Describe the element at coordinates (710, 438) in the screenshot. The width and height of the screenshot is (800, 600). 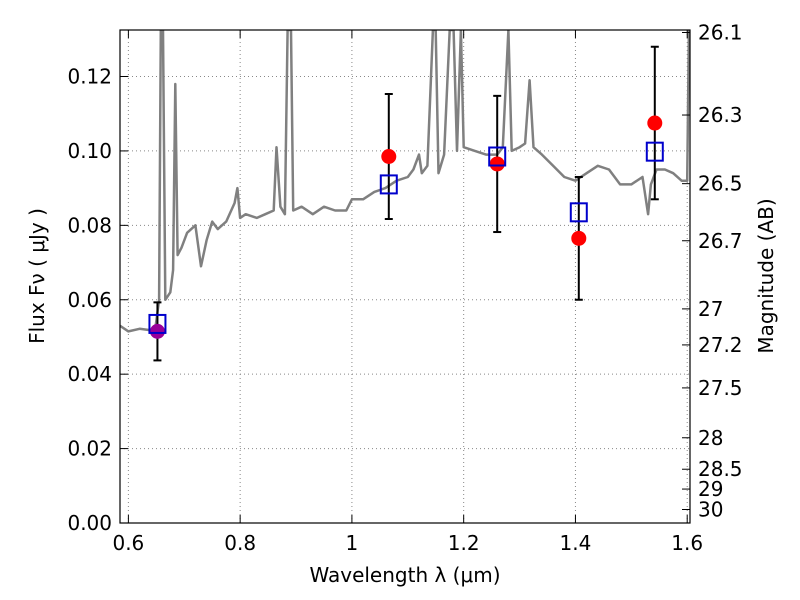
I see `y2-tick-label: 28` at that location.